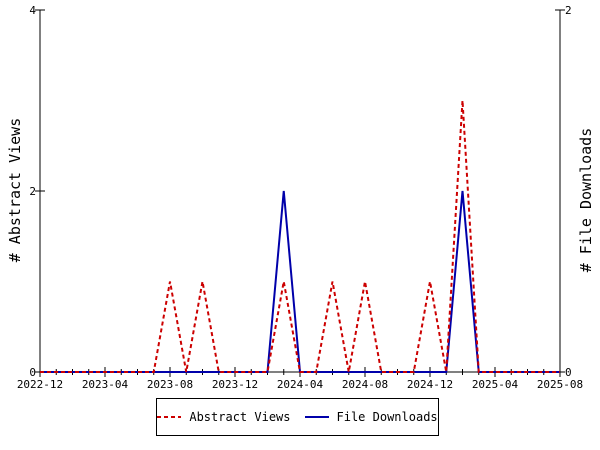 The height and width of the screenshot is (450, 600). Describe the element at coordinates (586, 200) in the screenshot. I see `y2-axis-title: # File Downloads` at that location.